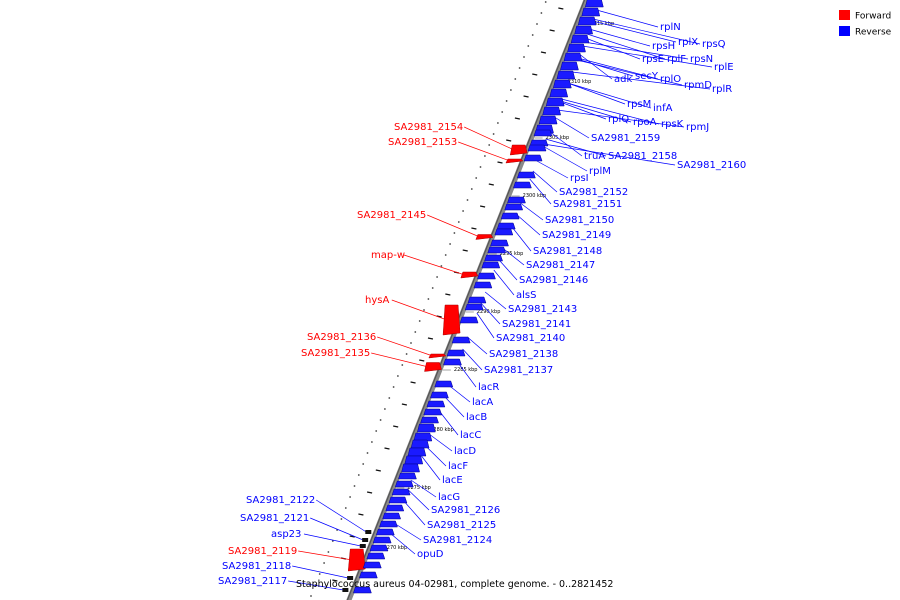 This screenshot has height=600, width=900. What do you see at coordinates (600, 171) in the screenshot?
I see `reverse-gene-label: rplM` at bounding box center [600, 171].